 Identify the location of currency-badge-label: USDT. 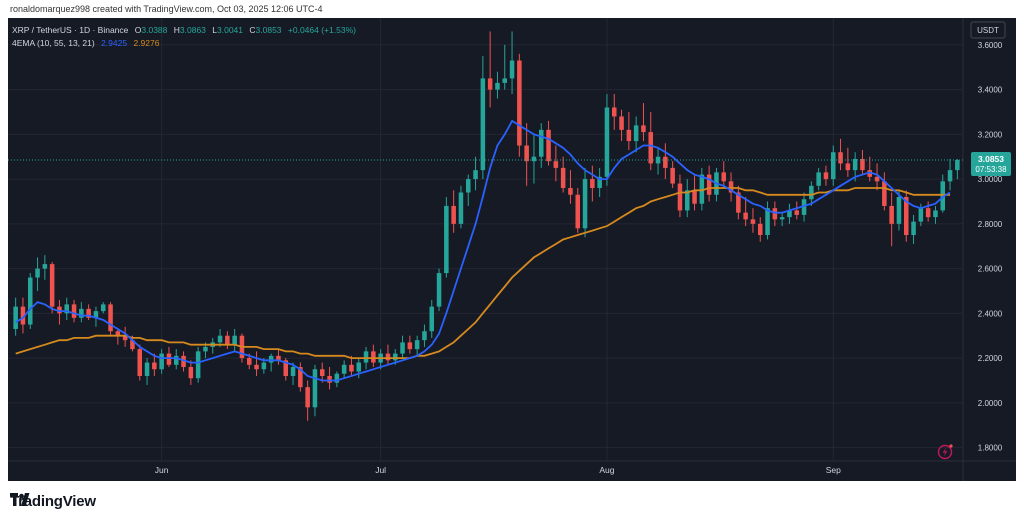
(988, 30).